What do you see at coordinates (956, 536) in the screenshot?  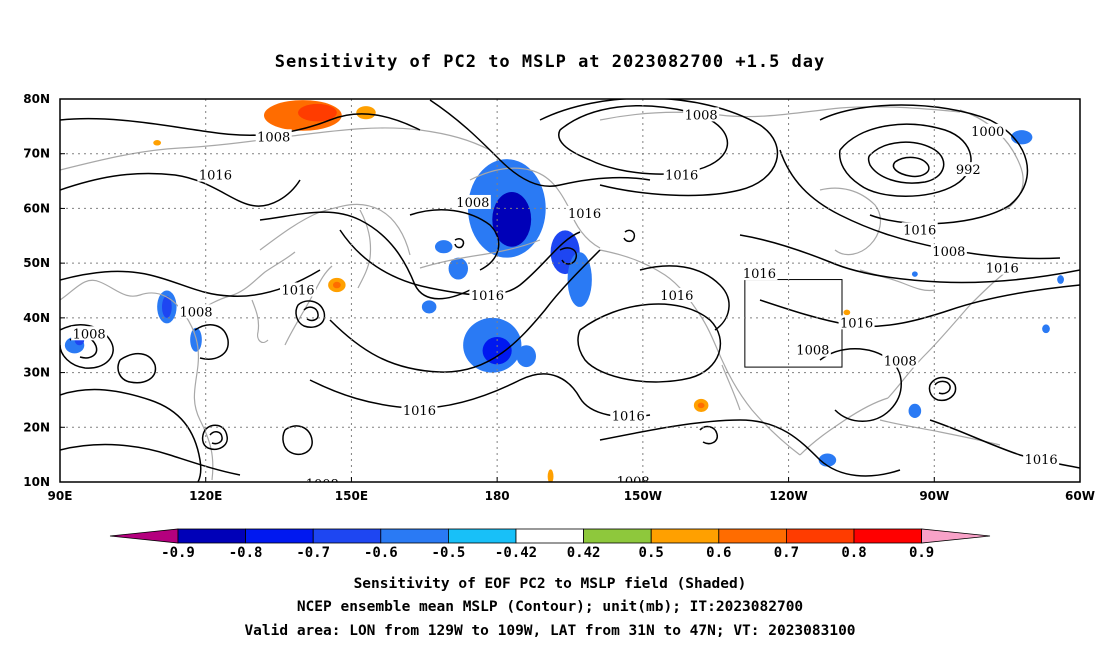 I see `colorbar-high-triangle` at bounding box center [956, 536].